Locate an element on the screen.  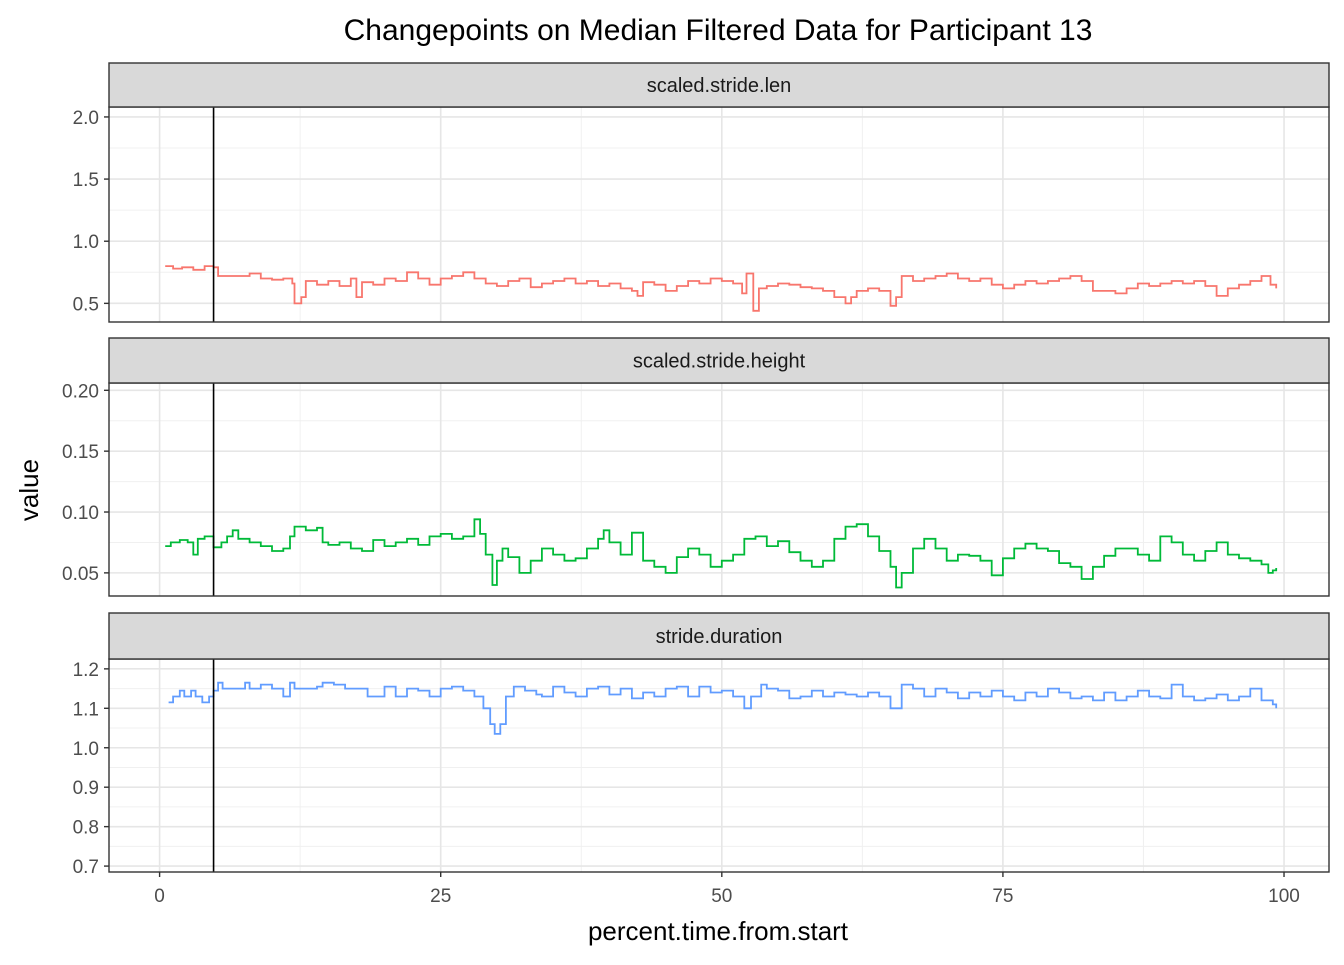
x-tick-label: 75 is located at coordinates (1002, 896).